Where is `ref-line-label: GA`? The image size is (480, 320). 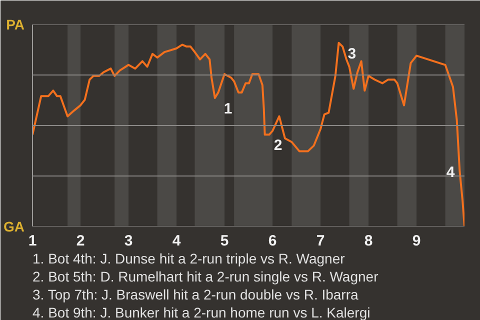
ref-line-label: GA is located at coordinates (14, 226).